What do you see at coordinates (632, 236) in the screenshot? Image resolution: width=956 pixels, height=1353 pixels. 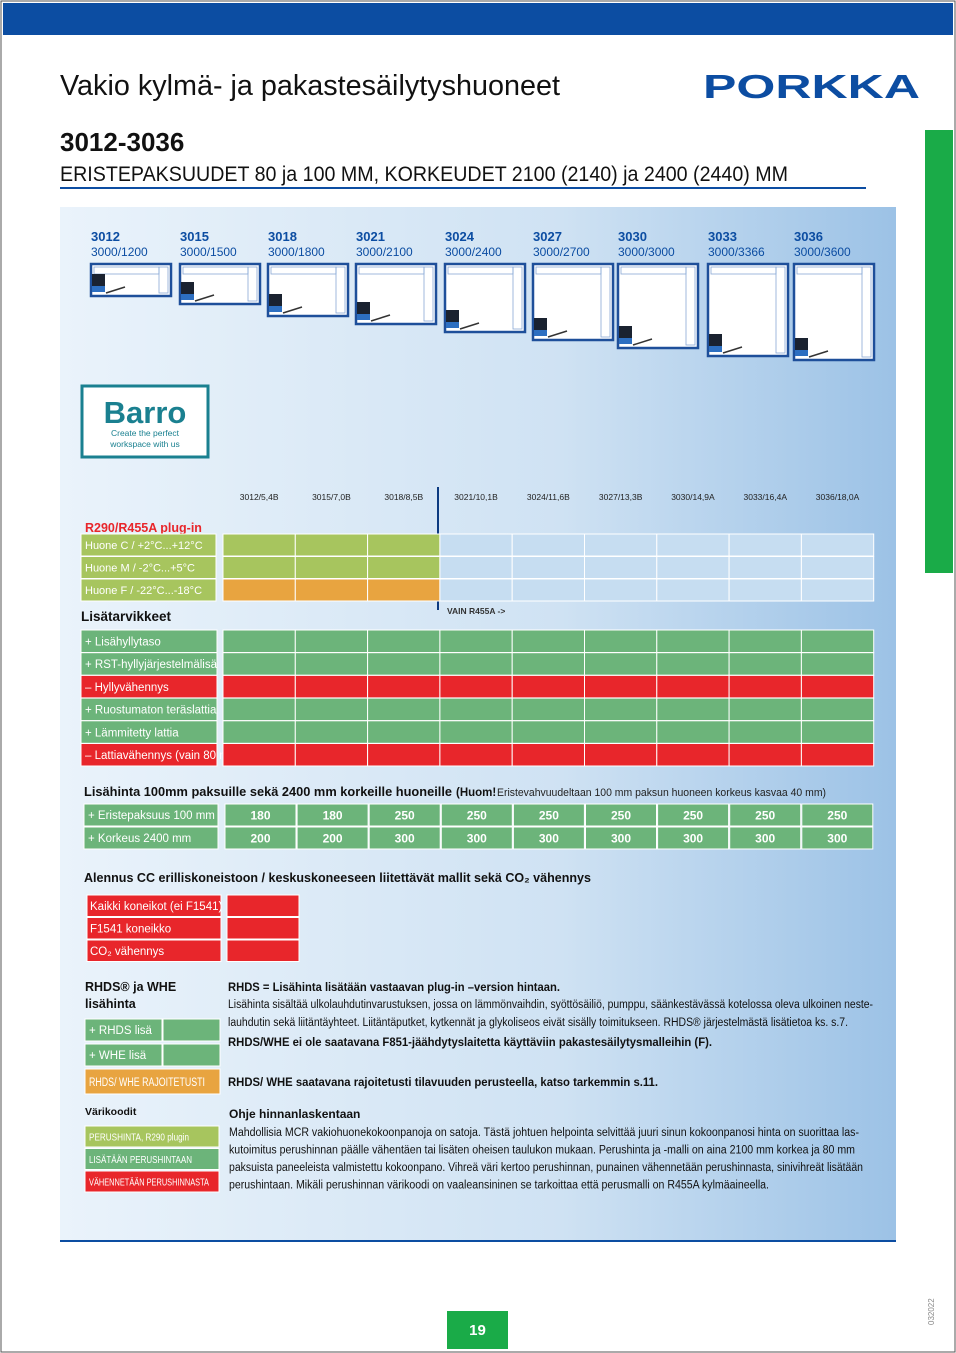 I see `model-code: 3030` at bounding box center [632, 236].